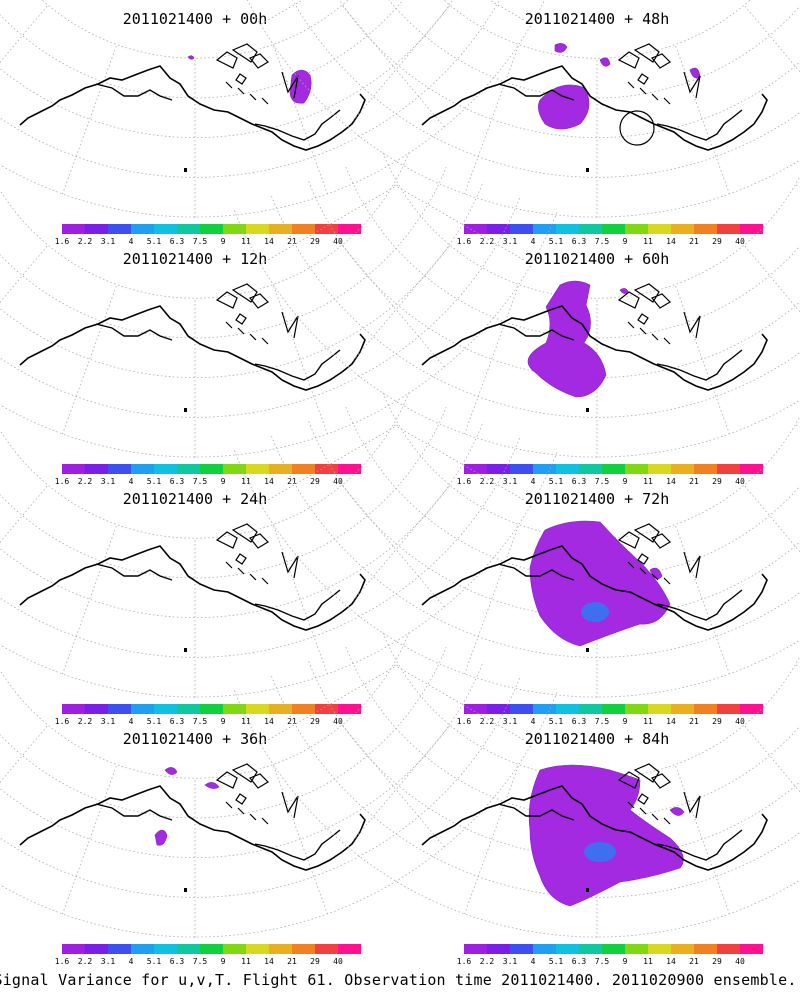 Image resolution: width=800 pixels, height=1000 pixels. I want to click on panel-title: 2011021400 + 00h, so click(195, 19).